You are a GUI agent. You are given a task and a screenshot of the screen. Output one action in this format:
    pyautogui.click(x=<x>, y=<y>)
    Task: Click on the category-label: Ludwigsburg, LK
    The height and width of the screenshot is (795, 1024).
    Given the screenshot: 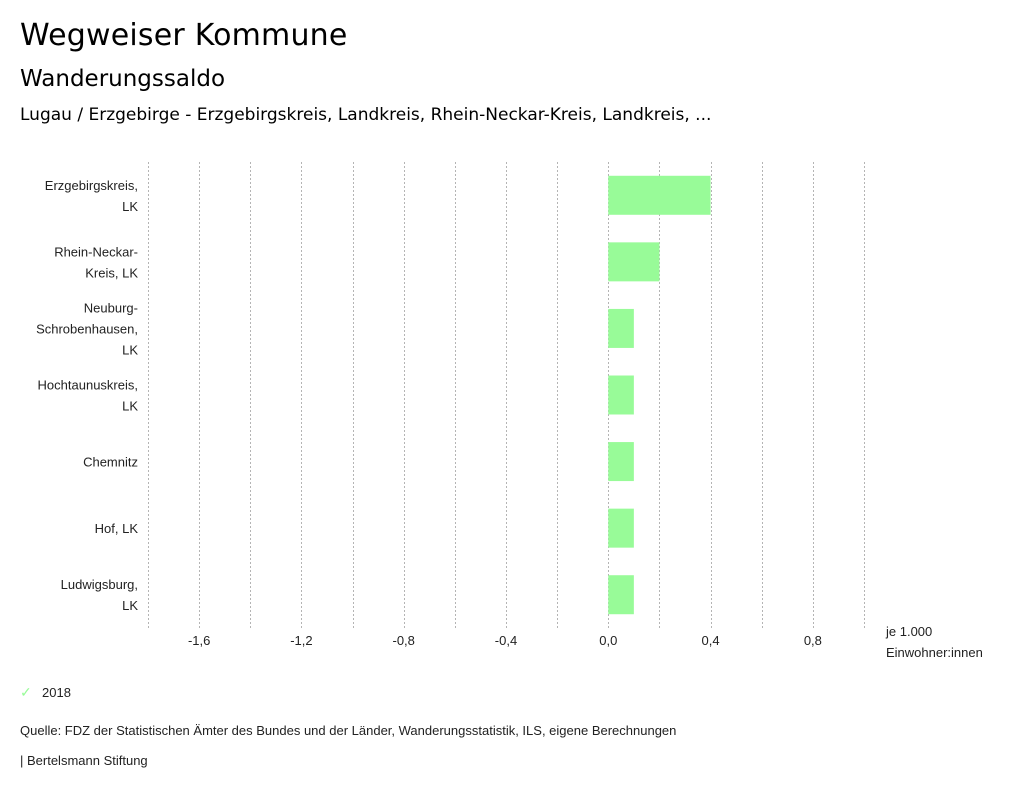 What is the action you would take?
    pyautogui.click(x=100, y=595)
    